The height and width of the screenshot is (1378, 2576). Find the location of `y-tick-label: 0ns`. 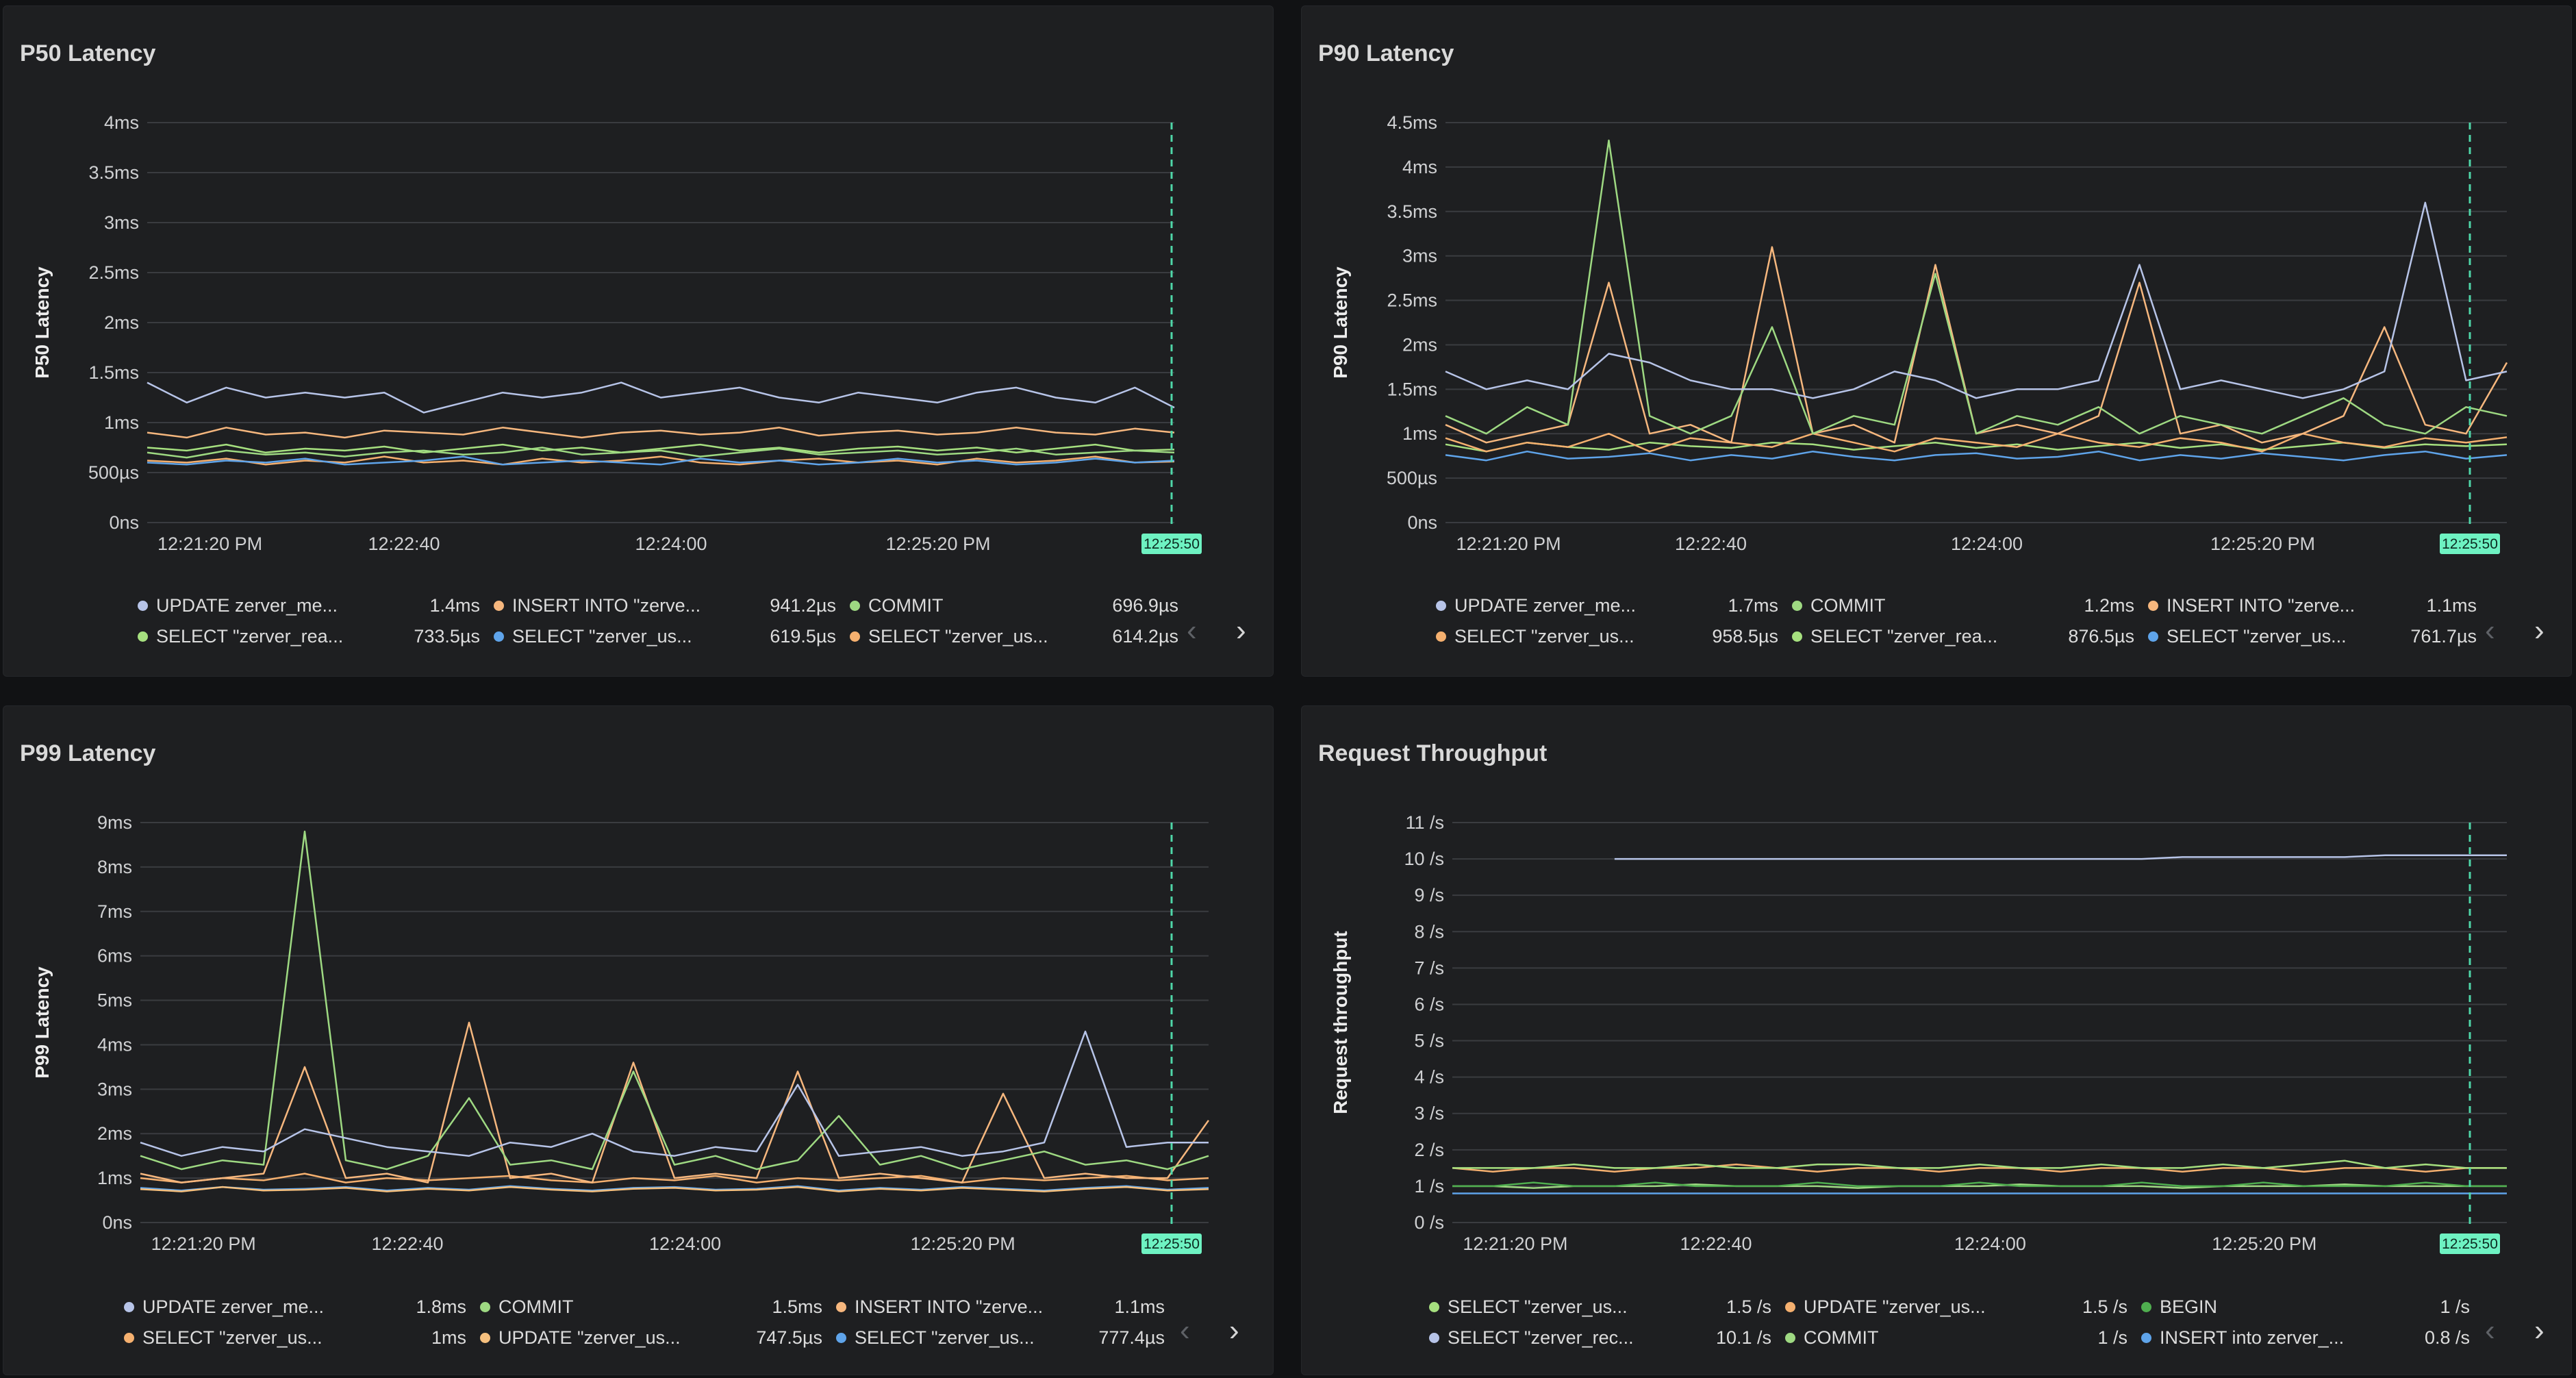

y-tick-label: 0ns is located at coordinates (1422, 522).